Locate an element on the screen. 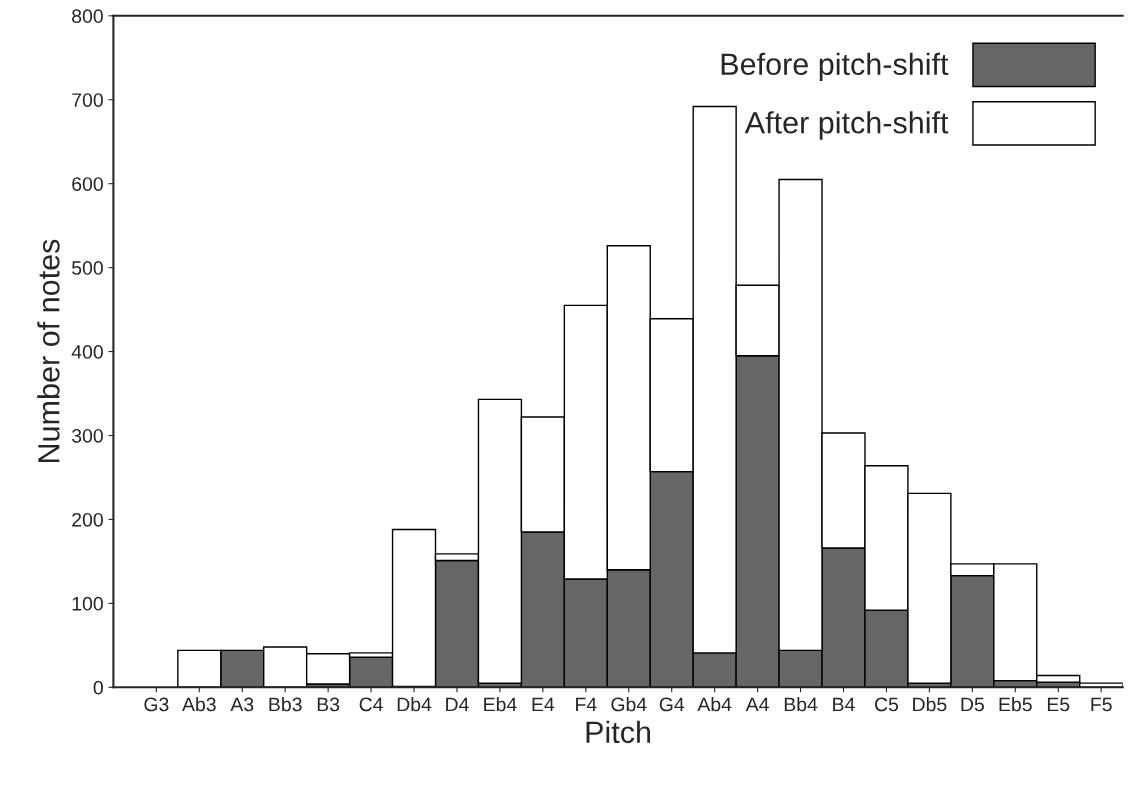 The height and width of the screenshot is (790, 1134). x-tick-label: Db4 is located at coordinates (414, 704).